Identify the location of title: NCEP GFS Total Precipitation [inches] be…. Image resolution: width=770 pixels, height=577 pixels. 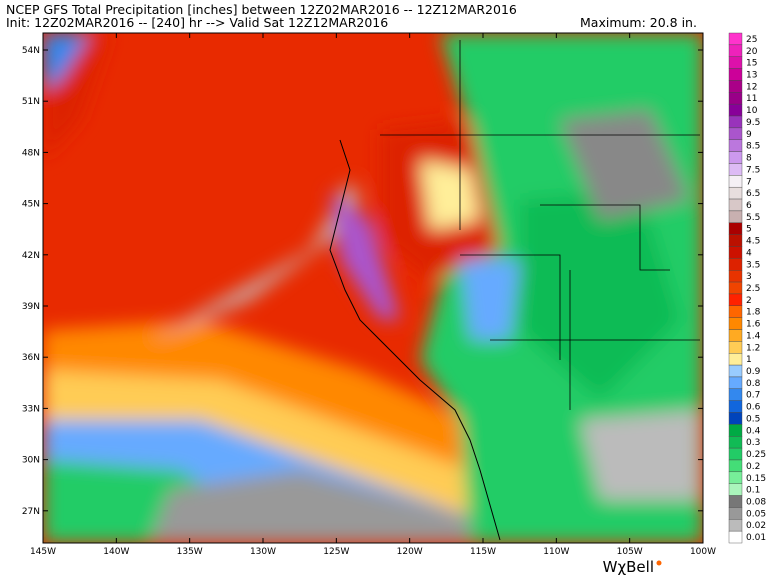
(261, 9).